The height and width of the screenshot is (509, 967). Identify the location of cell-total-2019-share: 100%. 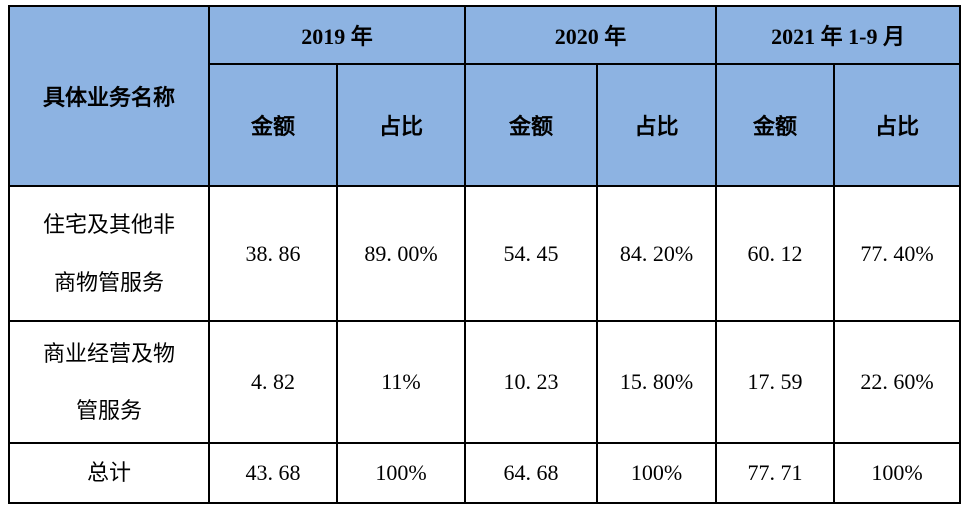
(401, 473).